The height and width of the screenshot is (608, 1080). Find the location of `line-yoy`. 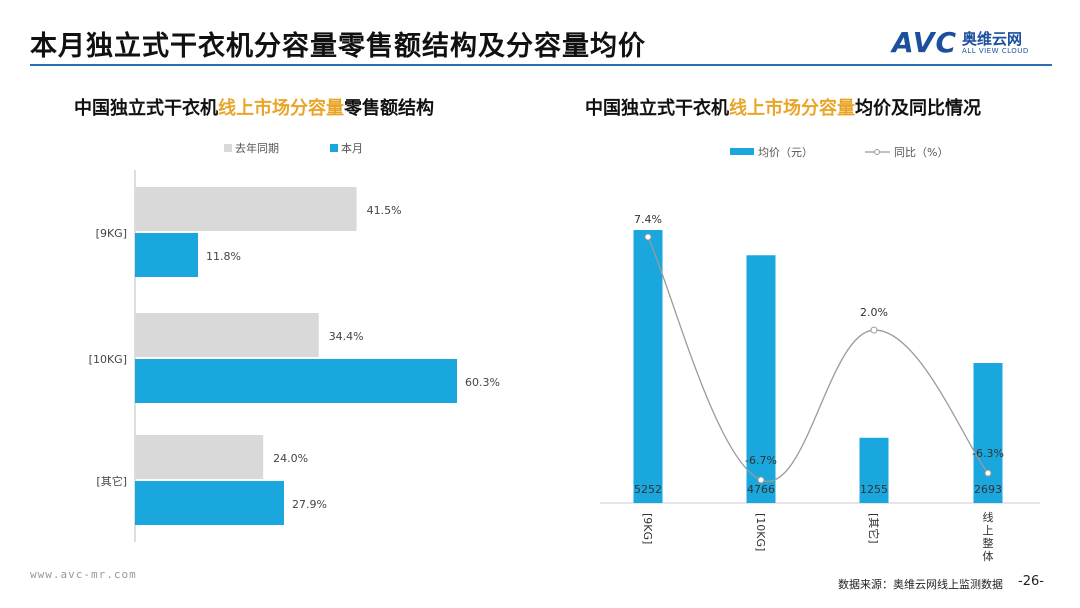

line-yoy is located at coordinates (818, 359).